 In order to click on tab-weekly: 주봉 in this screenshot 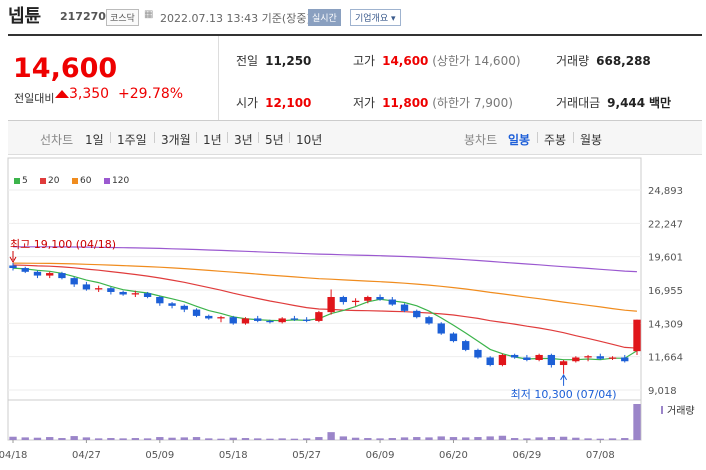, I will do `click(555, 140)`.